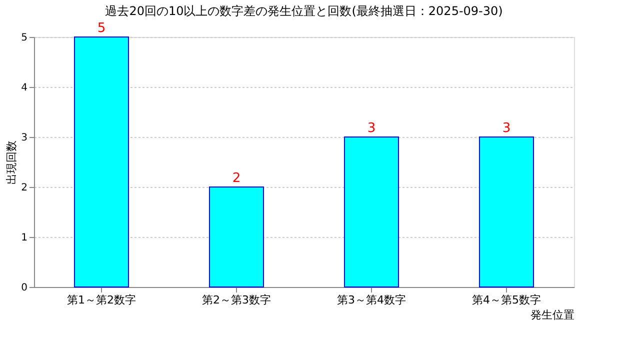 This screenshot has height=360, width=640. I want to click on y-tick-label: 3, so click(24, 138).